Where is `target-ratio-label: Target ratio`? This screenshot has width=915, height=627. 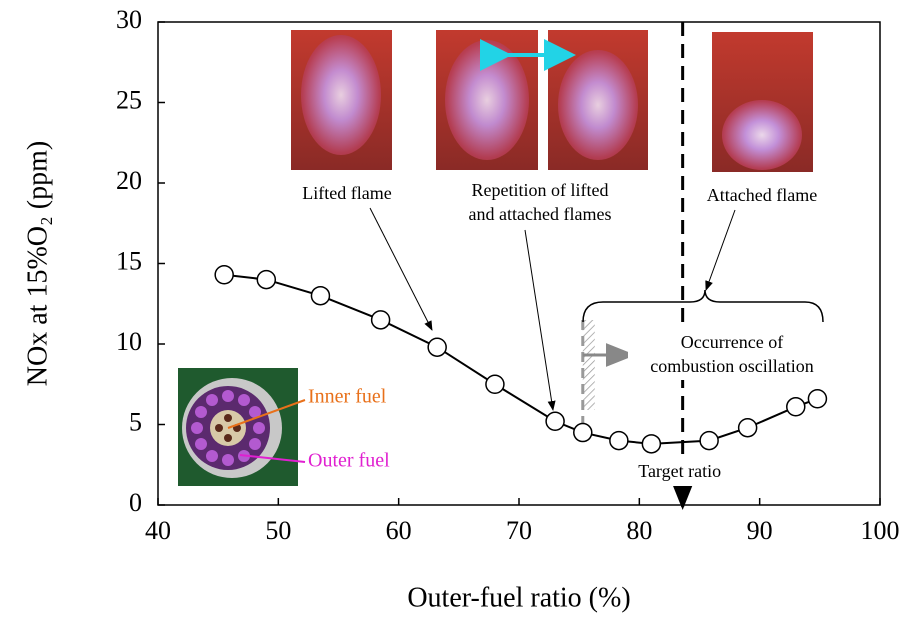
target-ratio-label: Target ratio is located at coordinates (679, 471).